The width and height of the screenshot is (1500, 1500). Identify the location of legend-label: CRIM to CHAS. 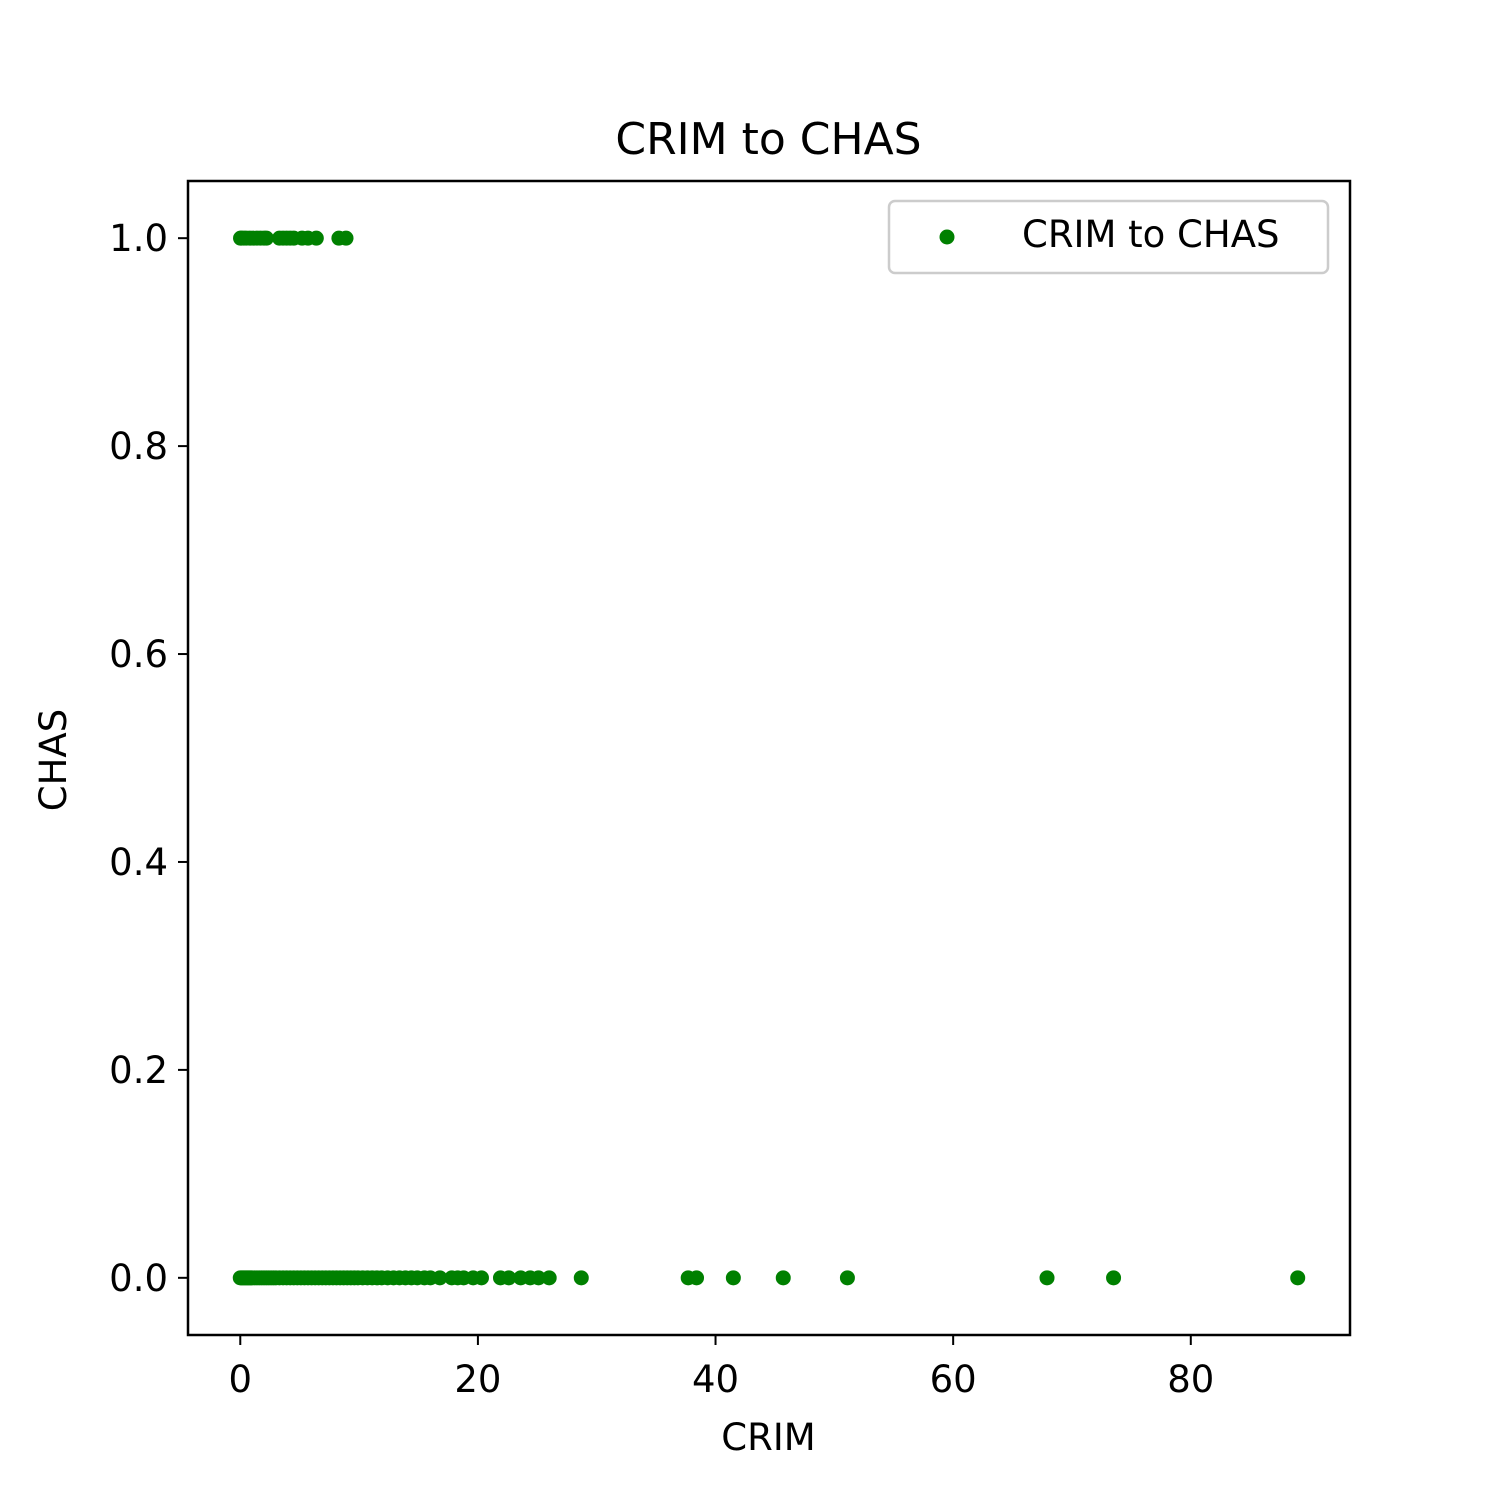
(1151, 234).